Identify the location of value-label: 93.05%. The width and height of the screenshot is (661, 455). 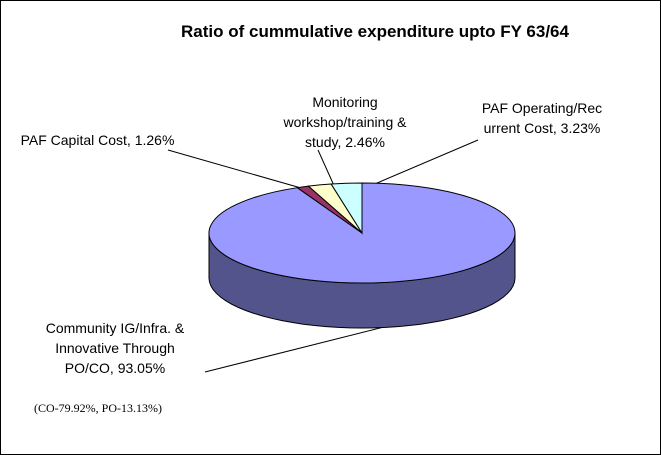
(141, 368).